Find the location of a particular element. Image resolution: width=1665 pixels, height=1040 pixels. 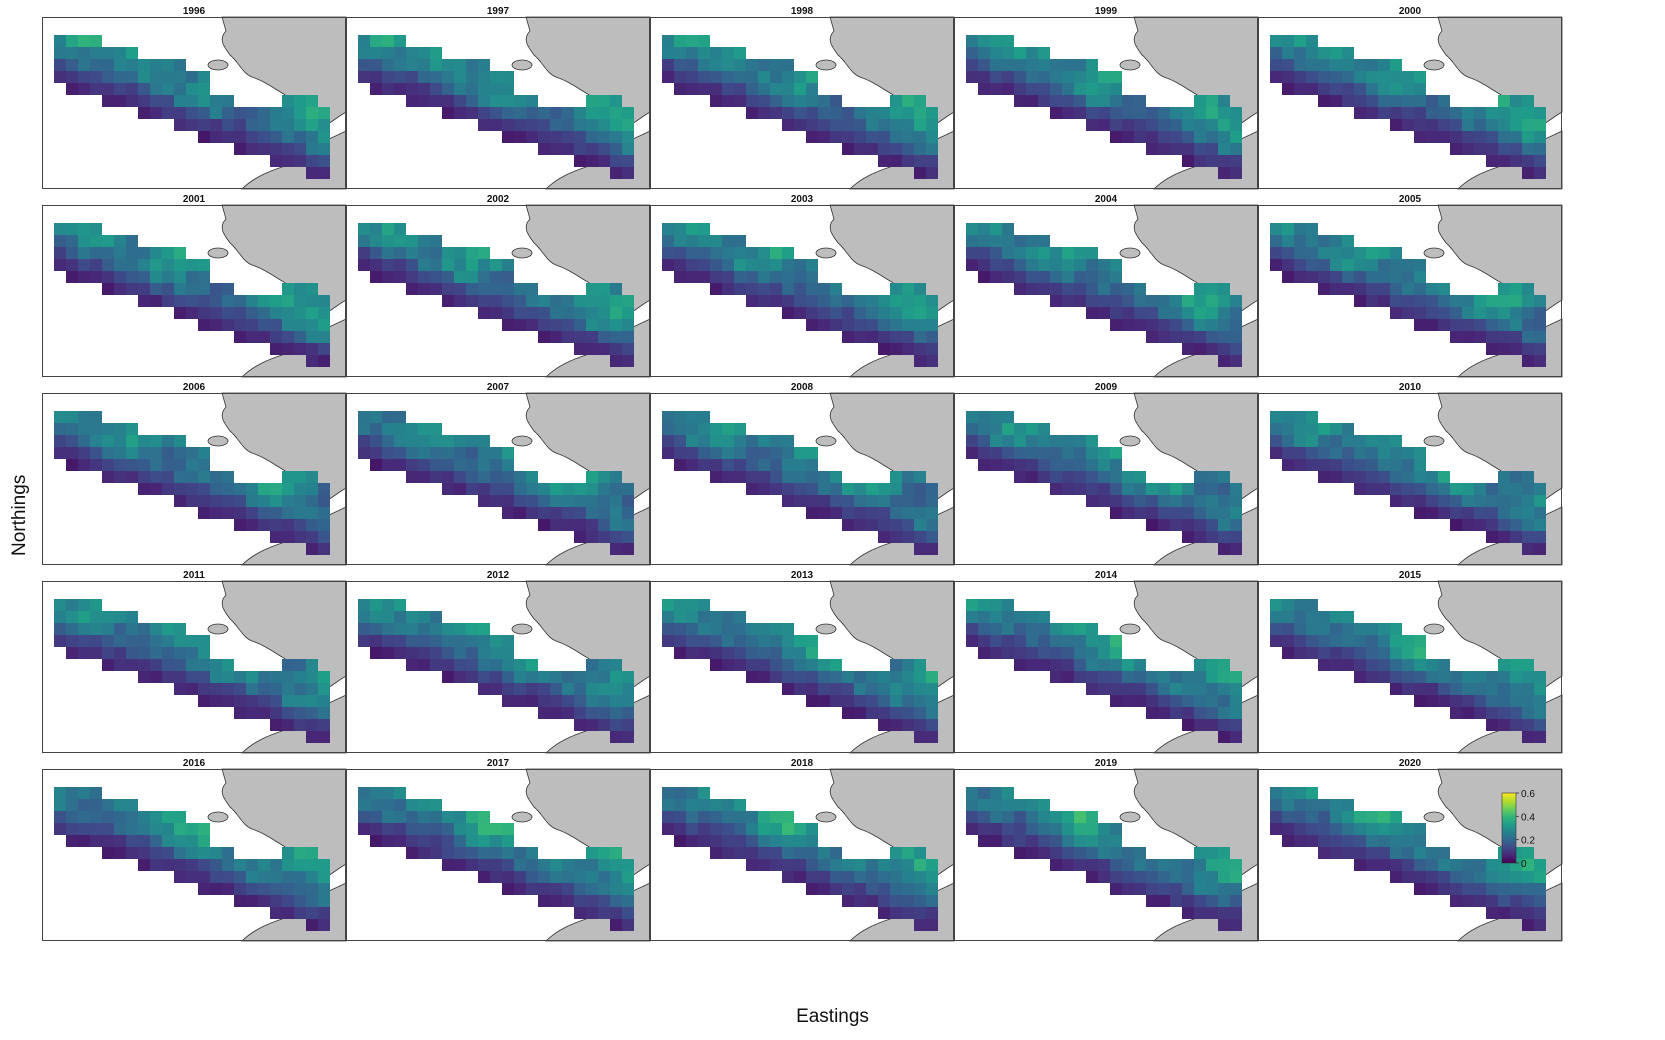

panel-title: 2011 is located at coordinates (194, 575).